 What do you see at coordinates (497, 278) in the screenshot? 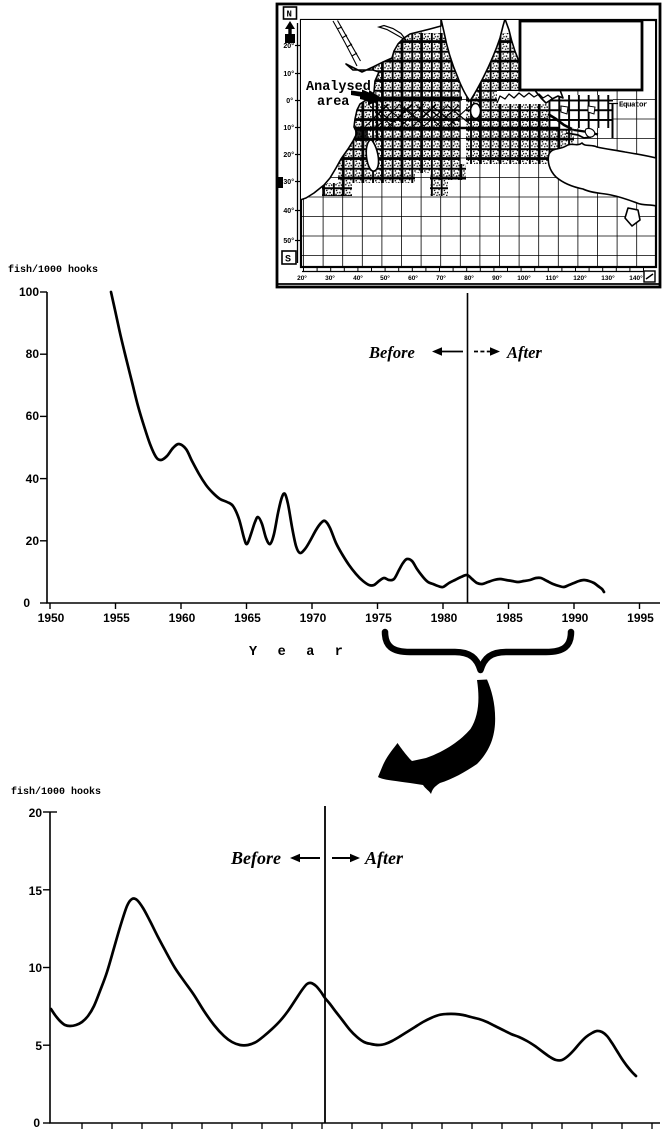
I see `svg-text: 90°` at bounding box center [497, 278].